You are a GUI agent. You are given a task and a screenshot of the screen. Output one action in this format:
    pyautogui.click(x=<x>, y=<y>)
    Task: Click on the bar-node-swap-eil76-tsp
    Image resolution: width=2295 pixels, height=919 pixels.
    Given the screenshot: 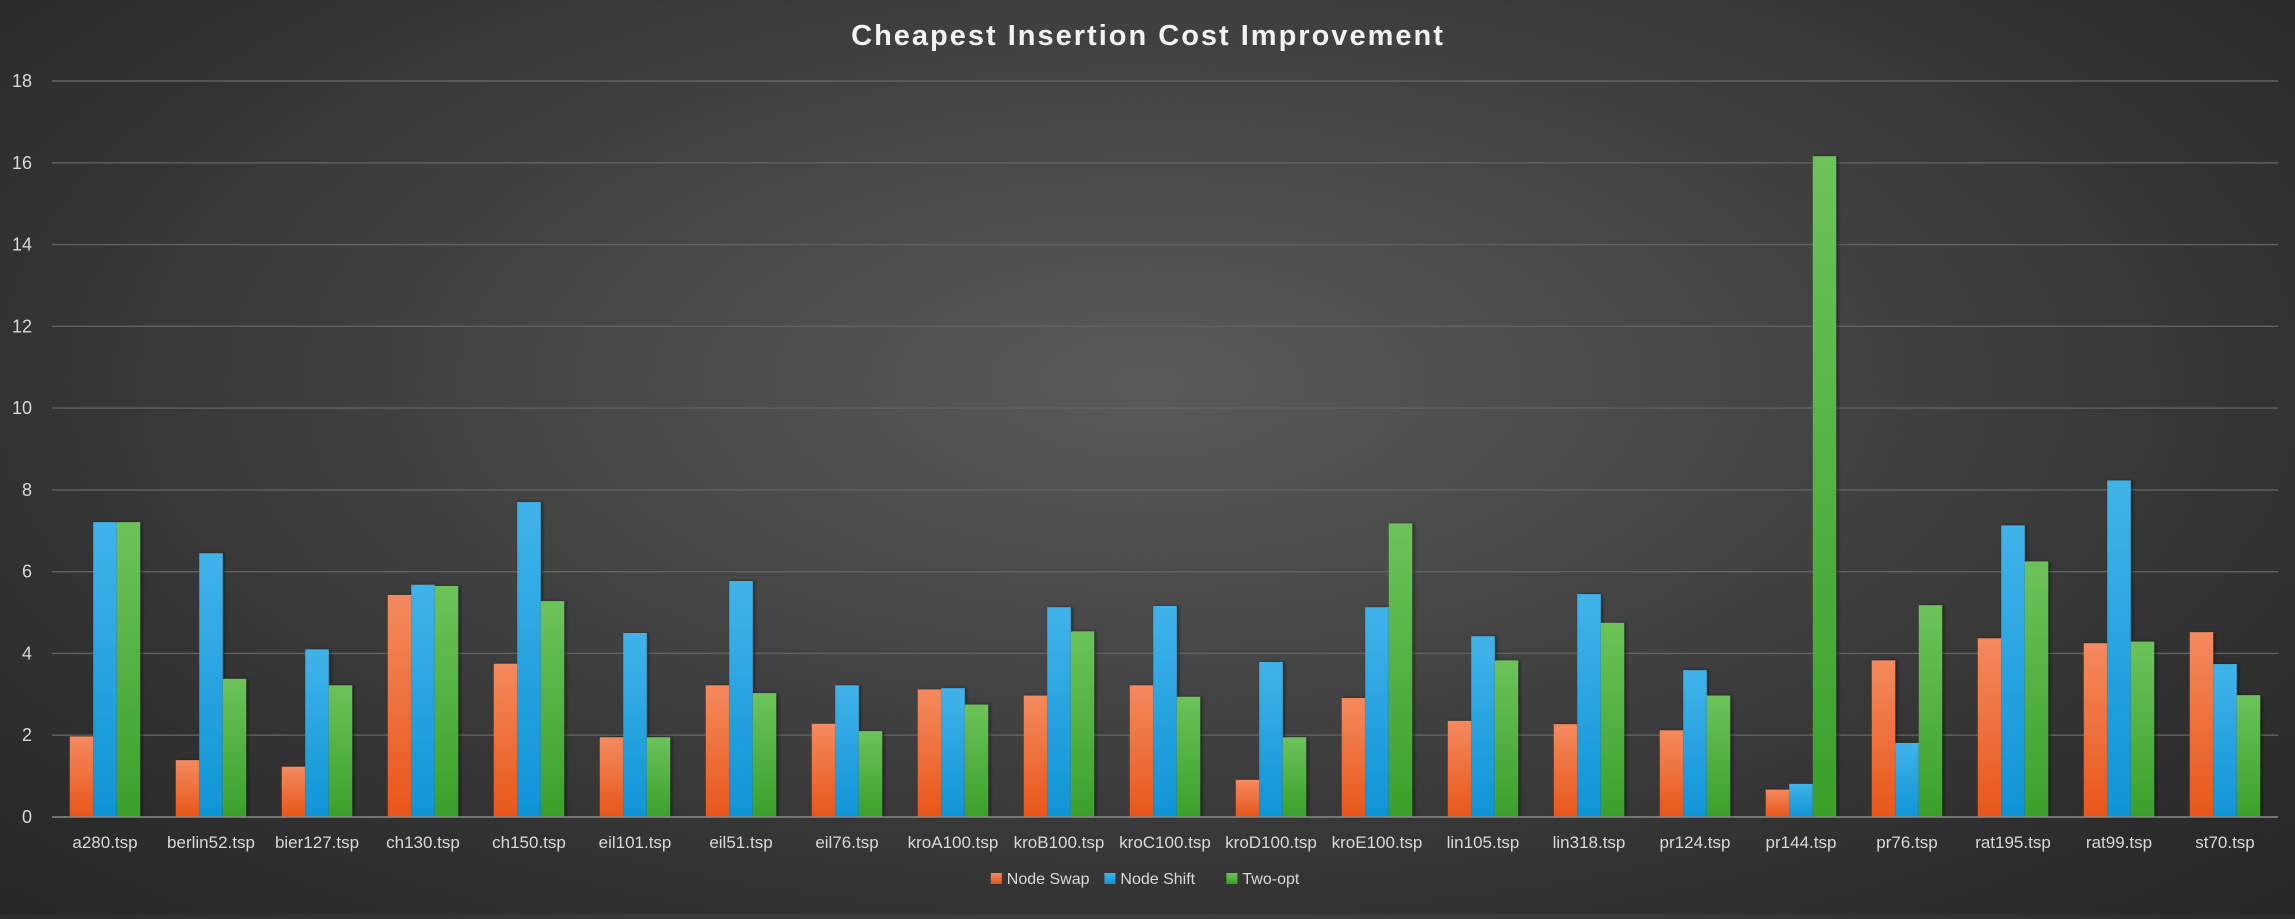 What is the action you would take?
    pyautogui.click(x=823, y=770)
    